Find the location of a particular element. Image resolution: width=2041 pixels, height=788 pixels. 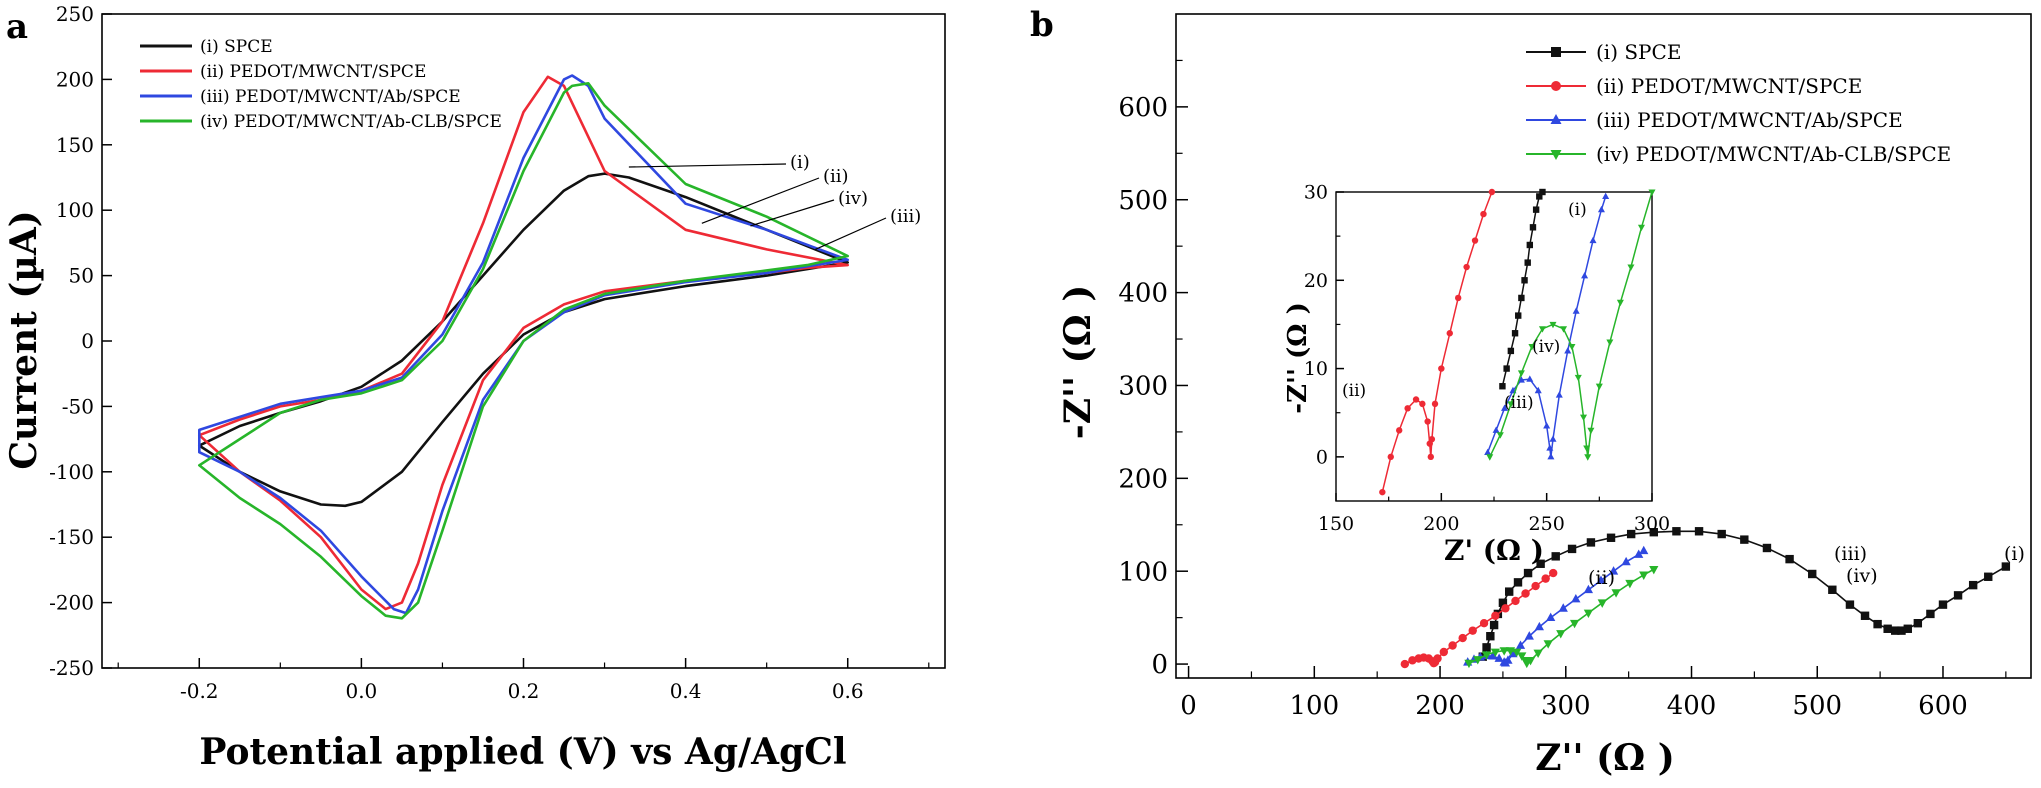

y-tick-label: 10 is located at coordinates (1316, 369).